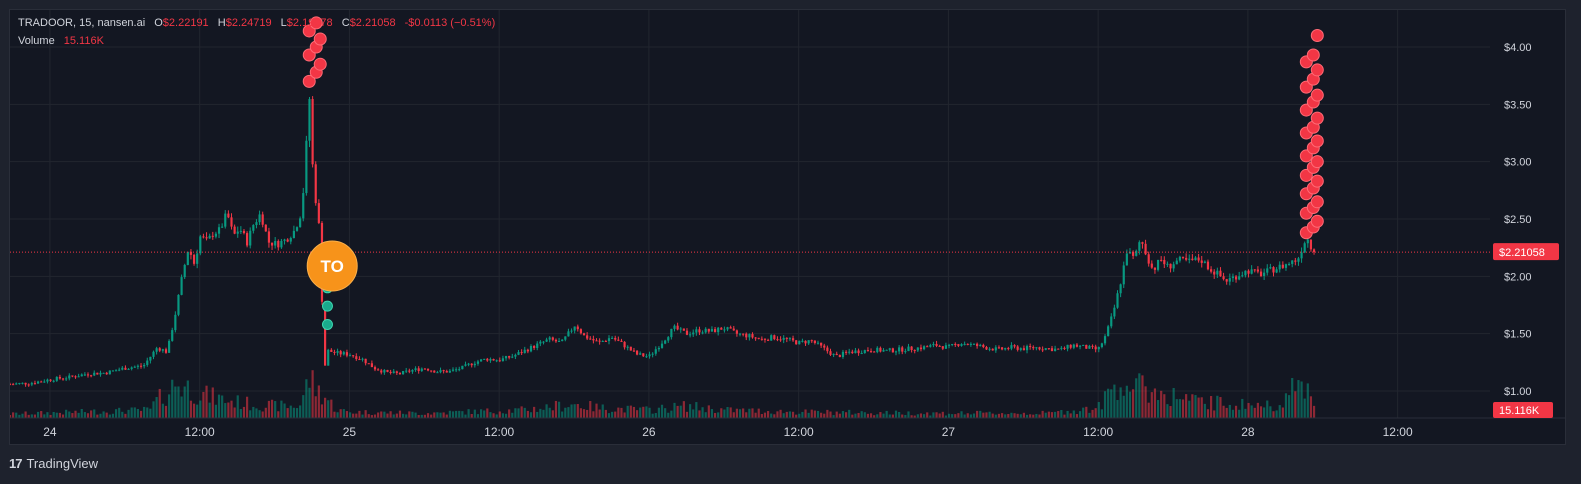 The width and height of the screenshot is (1581, 484). What do you see at coordinates (1398, 432) in the screenshot?
I see `x-tick-label: 12:00` at bounding box center [1398, 432].